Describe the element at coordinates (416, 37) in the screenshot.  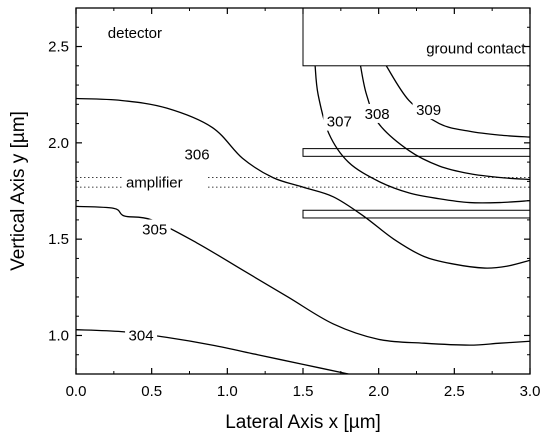
I see `ground-contact-box` at that location.